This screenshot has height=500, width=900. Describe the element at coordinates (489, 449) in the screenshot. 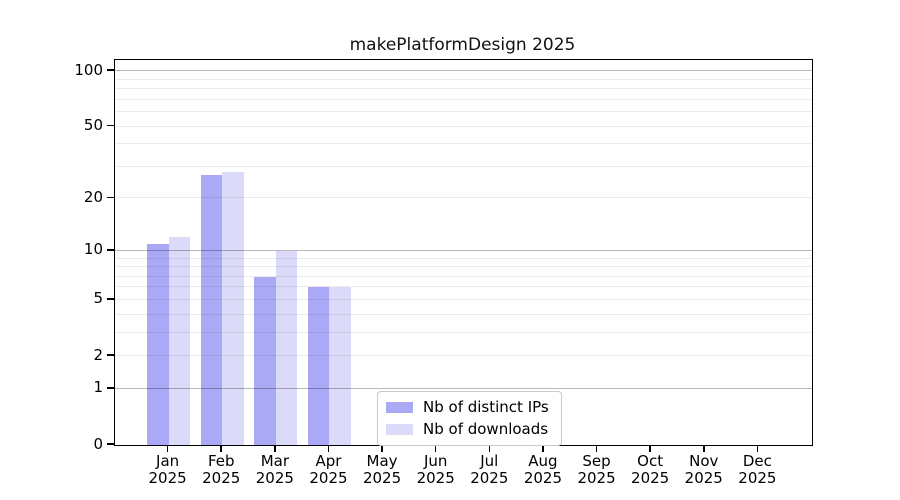

I see `x-tick-mark-jul` at that location.